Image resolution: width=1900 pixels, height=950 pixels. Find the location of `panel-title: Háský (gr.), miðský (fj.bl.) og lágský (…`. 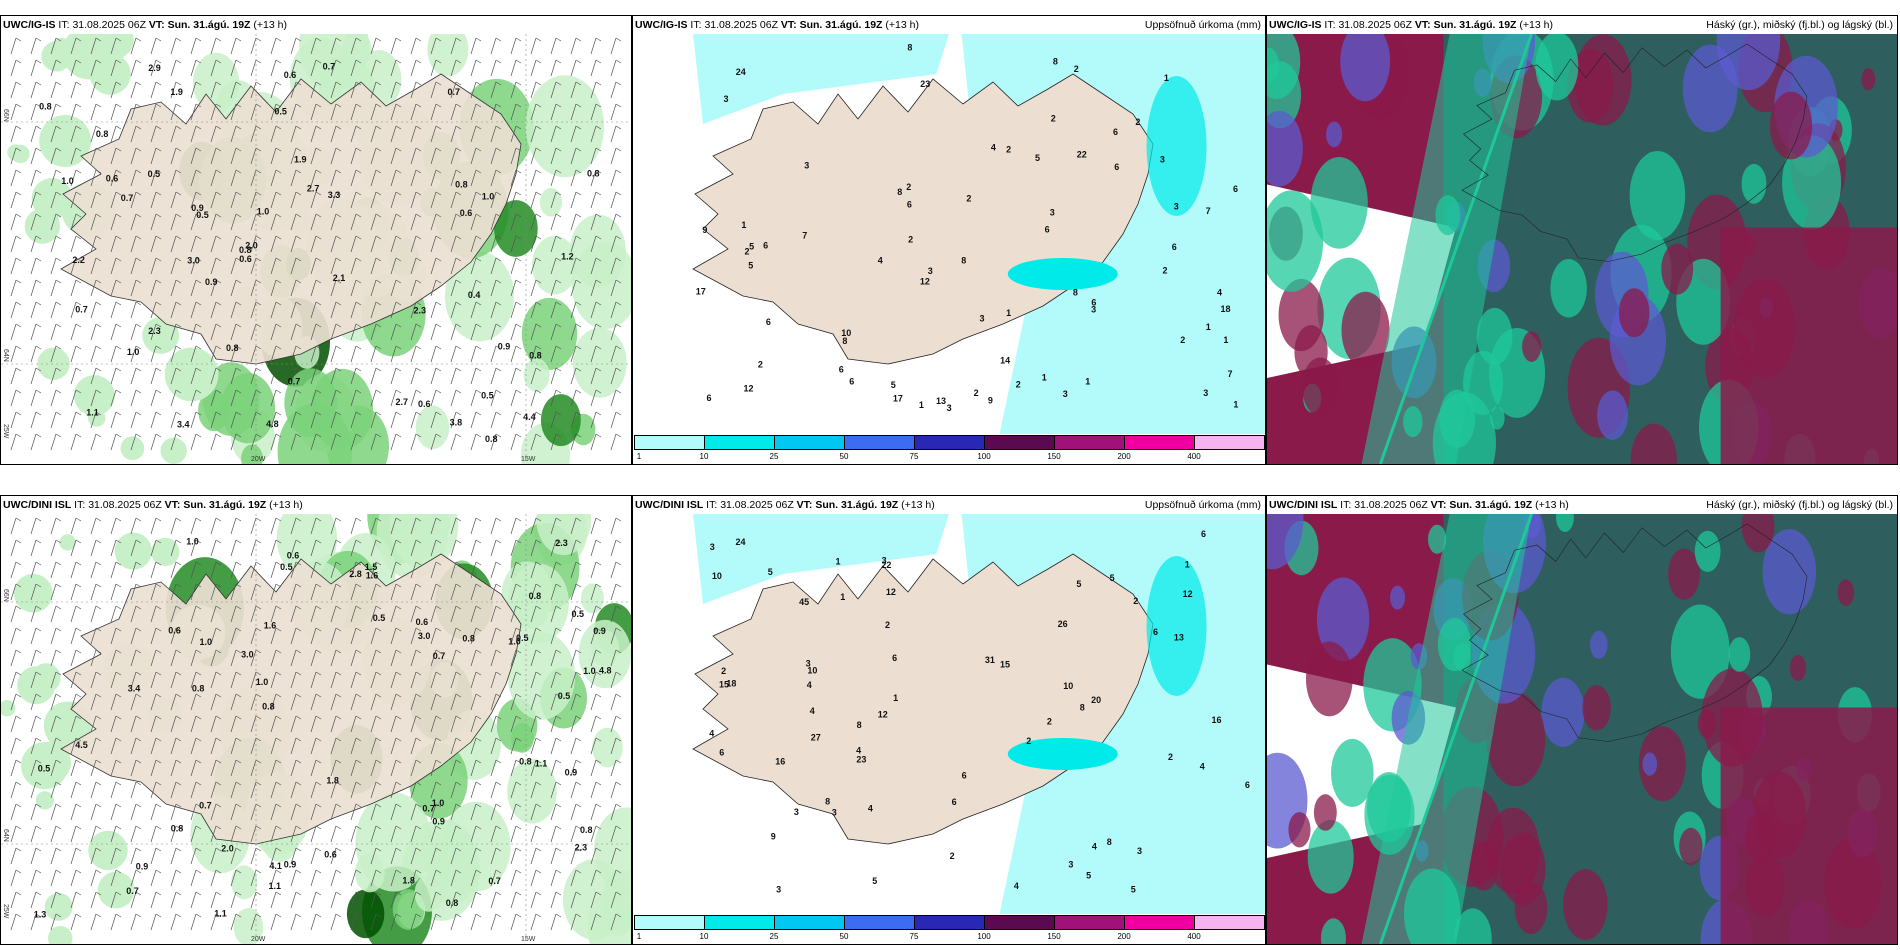

panel-title: Háský (gr.), miðský (fj.bl.) og lágský (… is located at coordinates (1799, 505).